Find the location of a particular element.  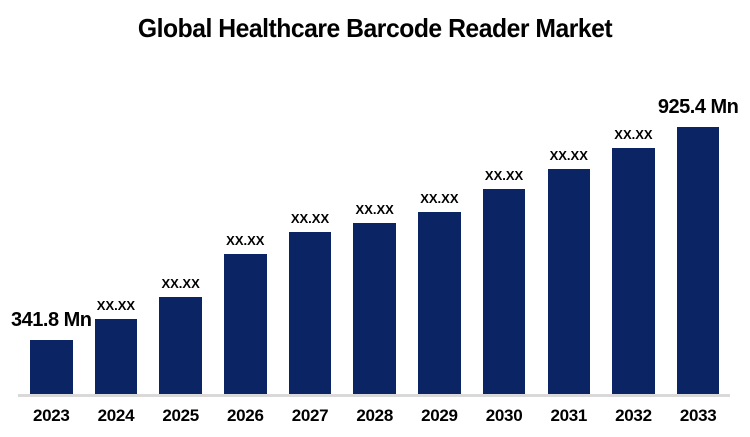

bar-2023 is located at coordinates (51, 367).